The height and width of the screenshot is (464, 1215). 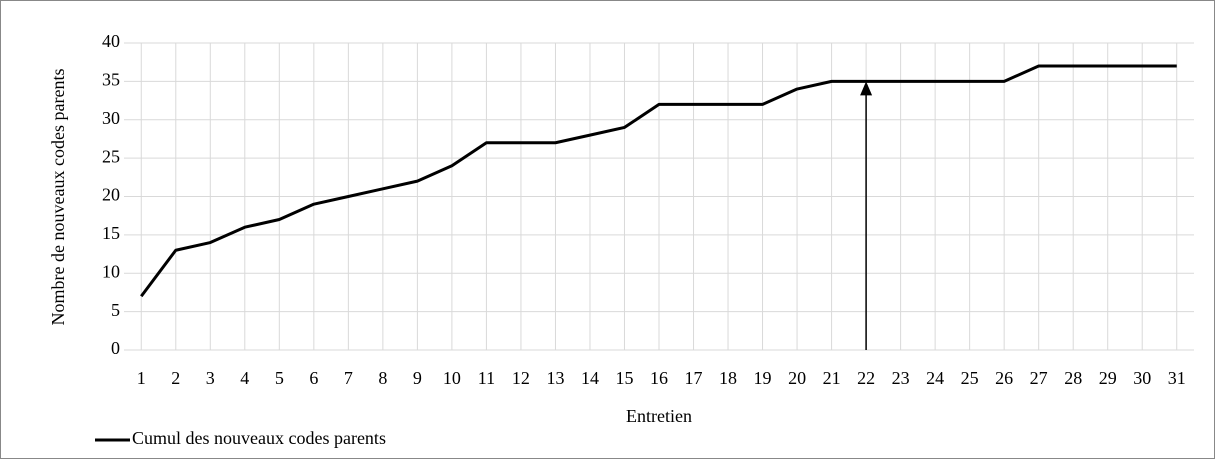 What do you see at coordinates (970, 378) in the screenshot?
I see `x-tick-label: 25` at bounding box center [970, 378].